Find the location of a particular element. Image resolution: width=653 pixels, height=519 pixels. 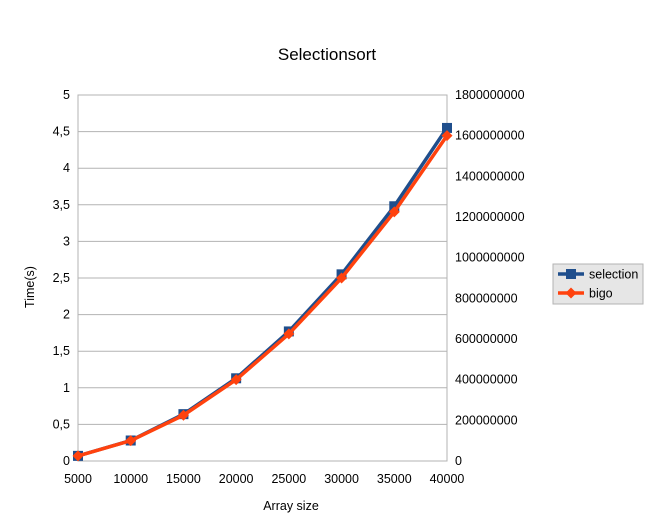

y-tick-label: 0 is located at coordinates (66, 461).